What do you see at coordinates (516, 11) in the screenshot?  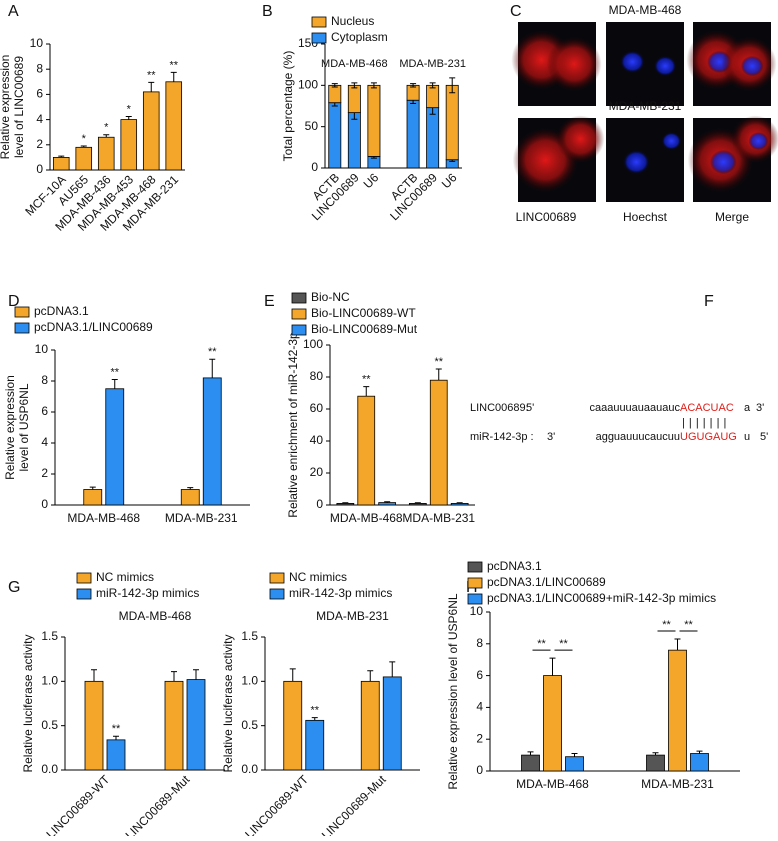 I see `panel-label: C` at bounding box center [516, 11].